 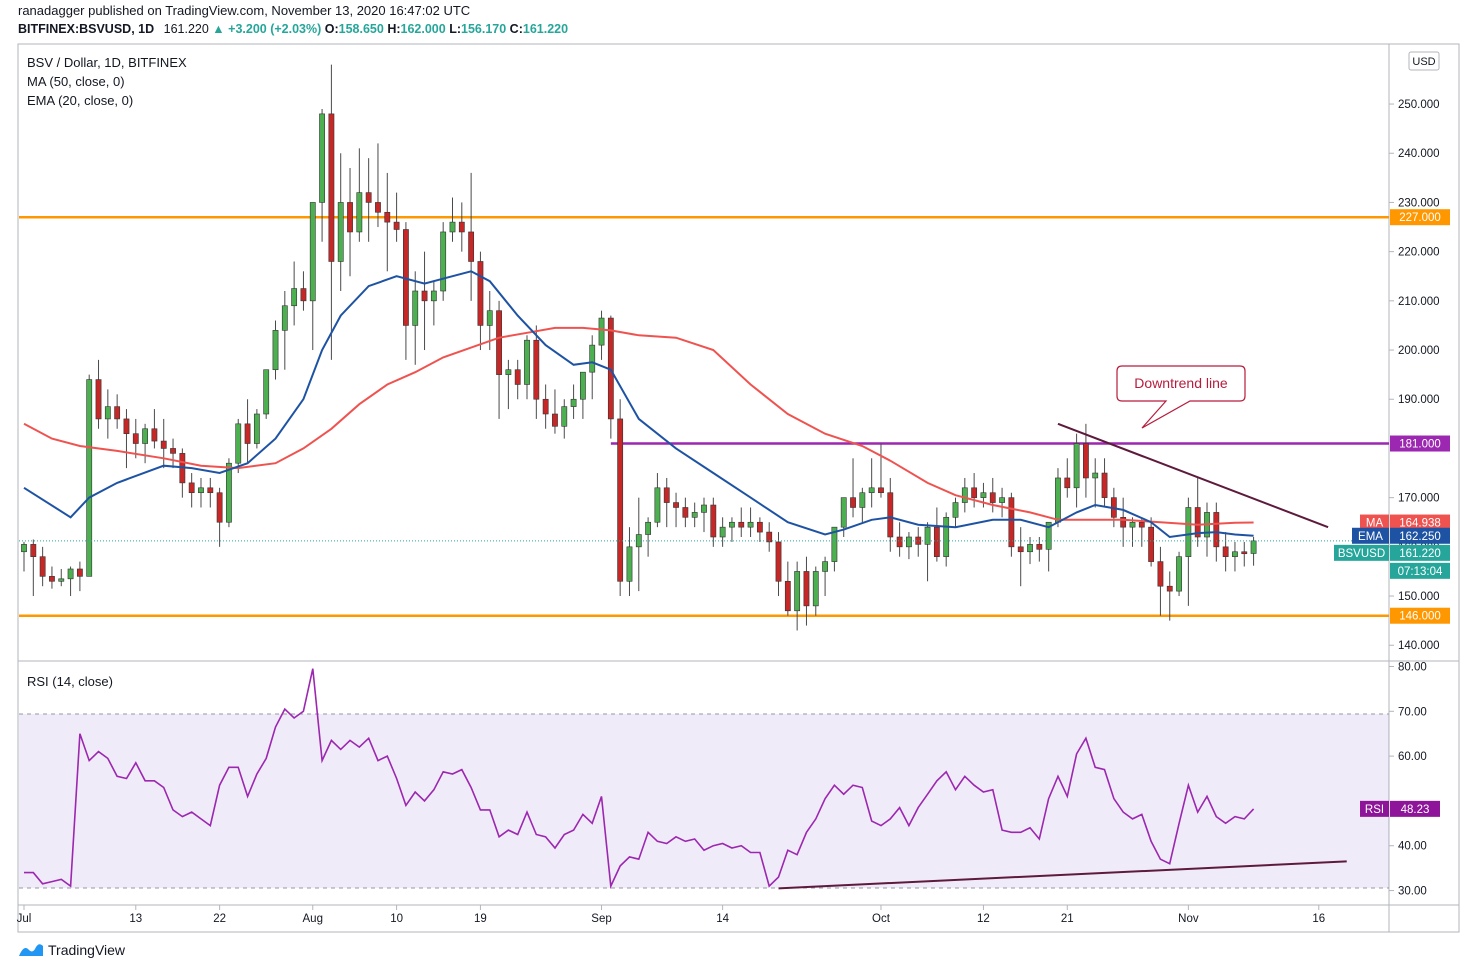 I want to click on price-tick-label: 250.000, so click(x=1419, y=105).